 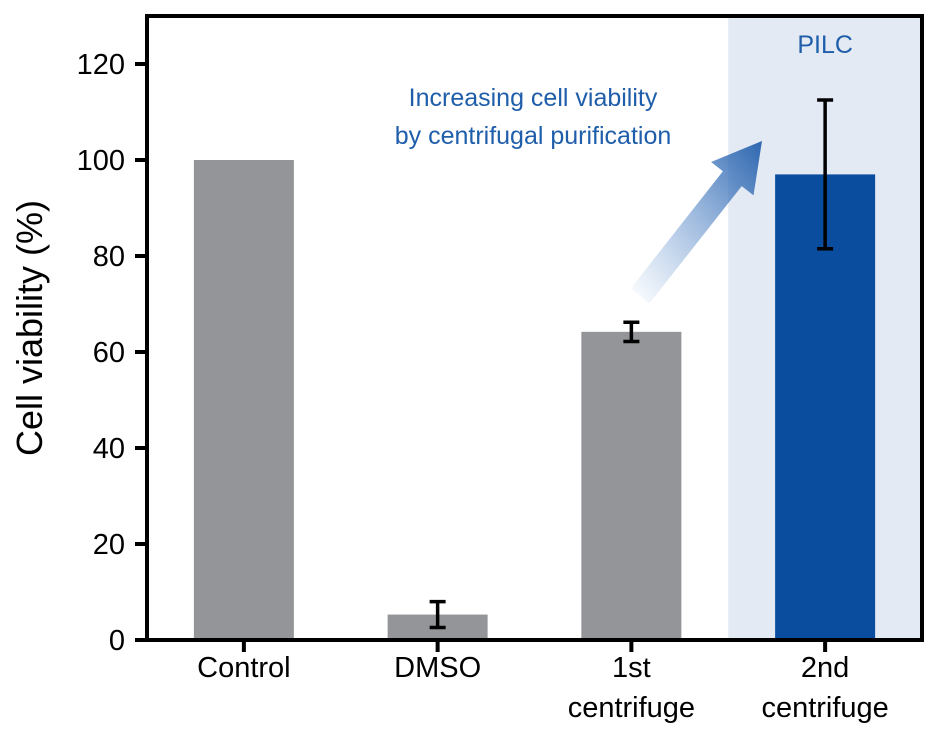 I want to click on x-tick-label-line: Control, so click(x=244, y=668).